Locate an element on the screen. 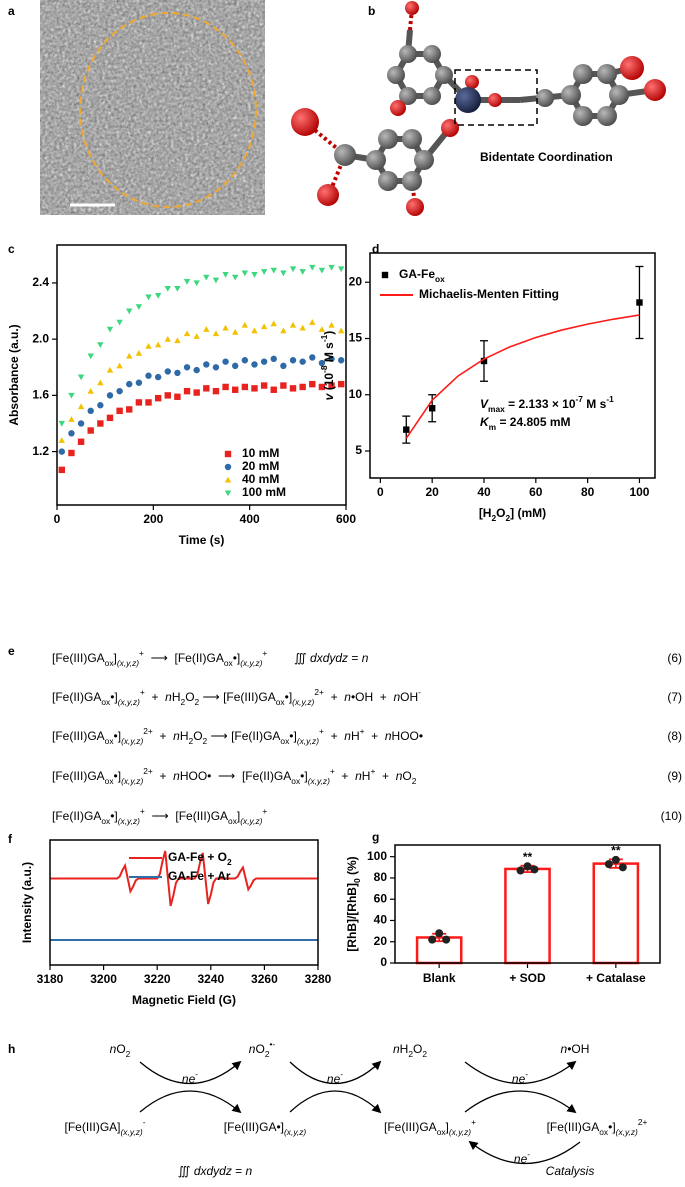  text-run: [Fe(III)GA is located at coordinates (78, 776).